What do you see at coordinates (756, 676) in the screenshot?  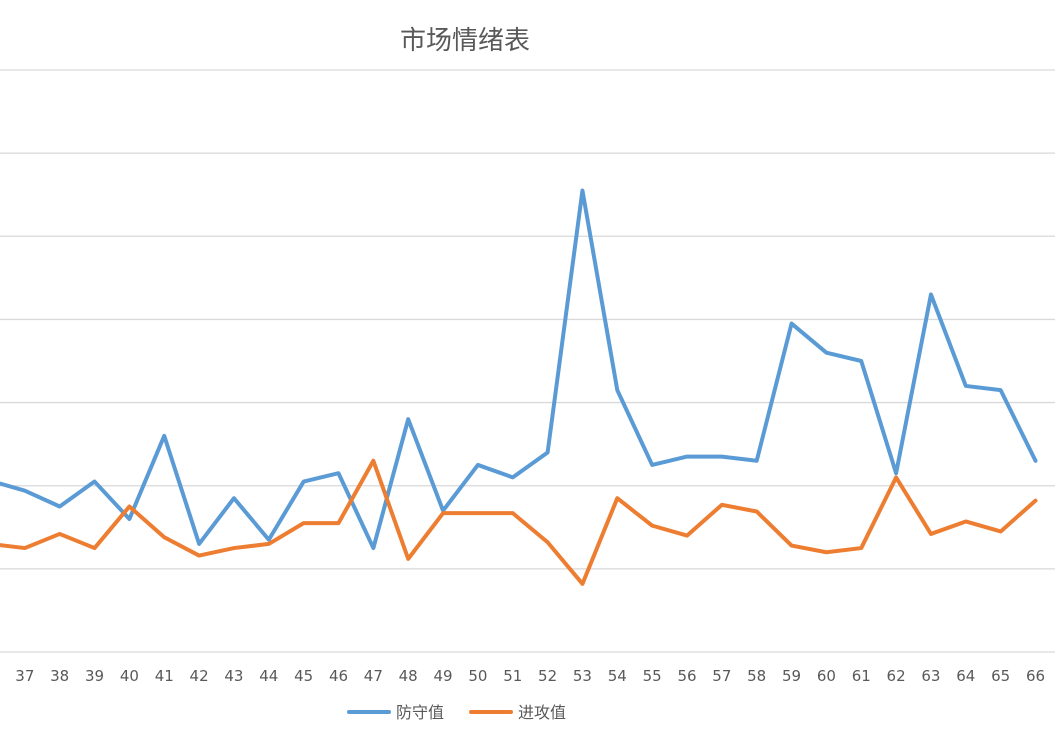 I see `x-tick-label: 58` at bounding box center [756, 676].